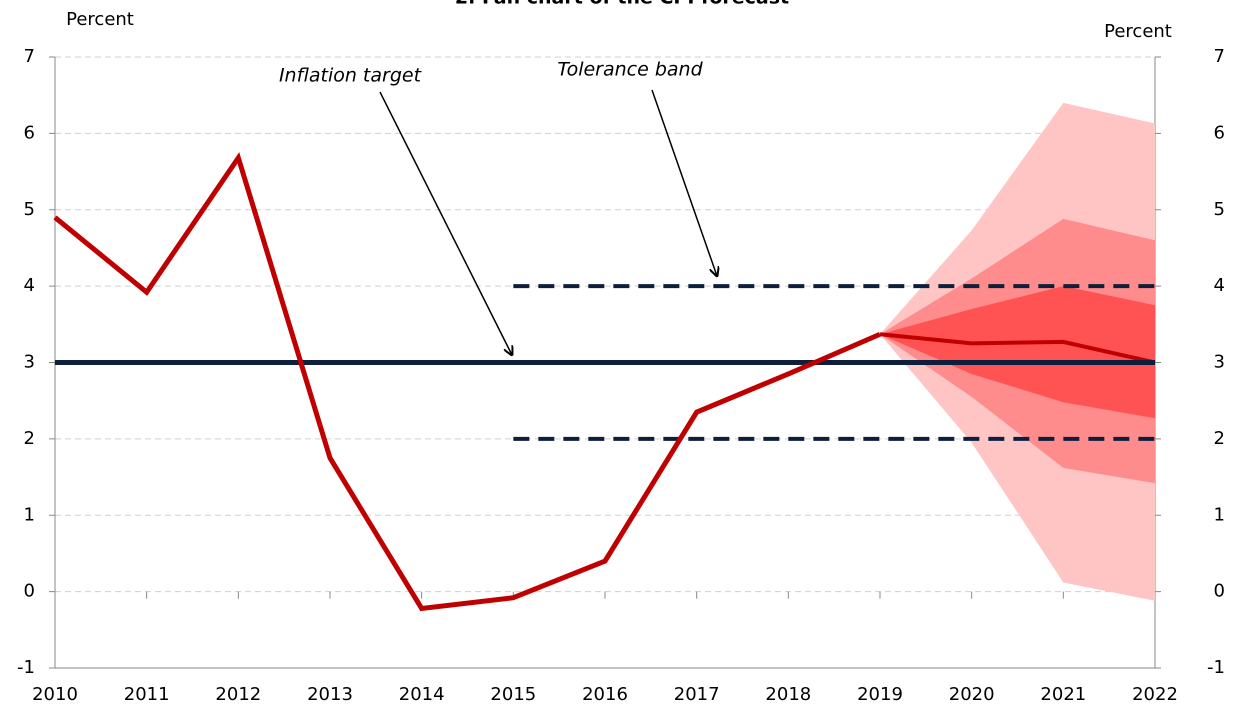 This screenshot has height=710, width=1243. Describe the element at coordinates (697, 694) in the screenshot. I see `x-tick-label: 2017` at that location.